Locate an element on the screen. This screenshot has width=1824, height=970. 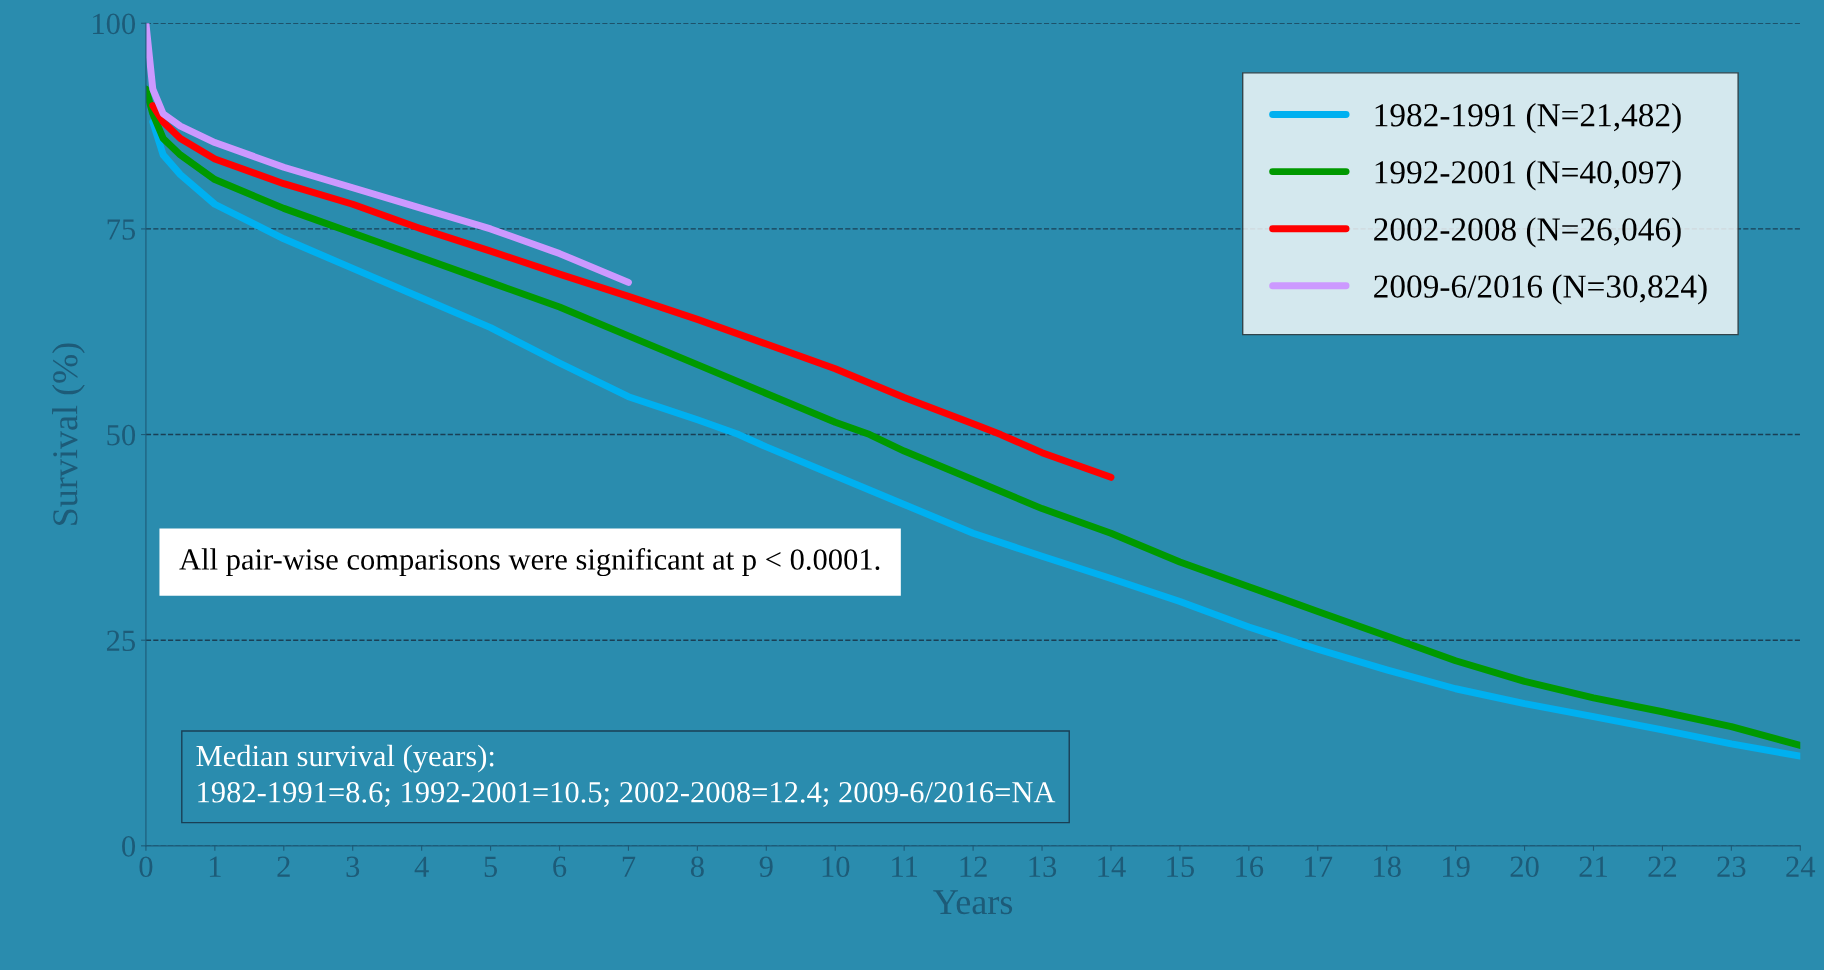
legend-label: 1982-1991 (N=21,482) is located at coordinates (1528, 118).